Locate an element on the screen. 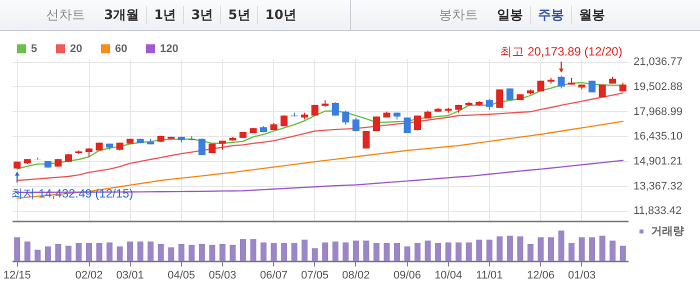 The width and height of the screenshot is (700, 281). x-tick-label: 12/06 is located at coordinates (540, 275).